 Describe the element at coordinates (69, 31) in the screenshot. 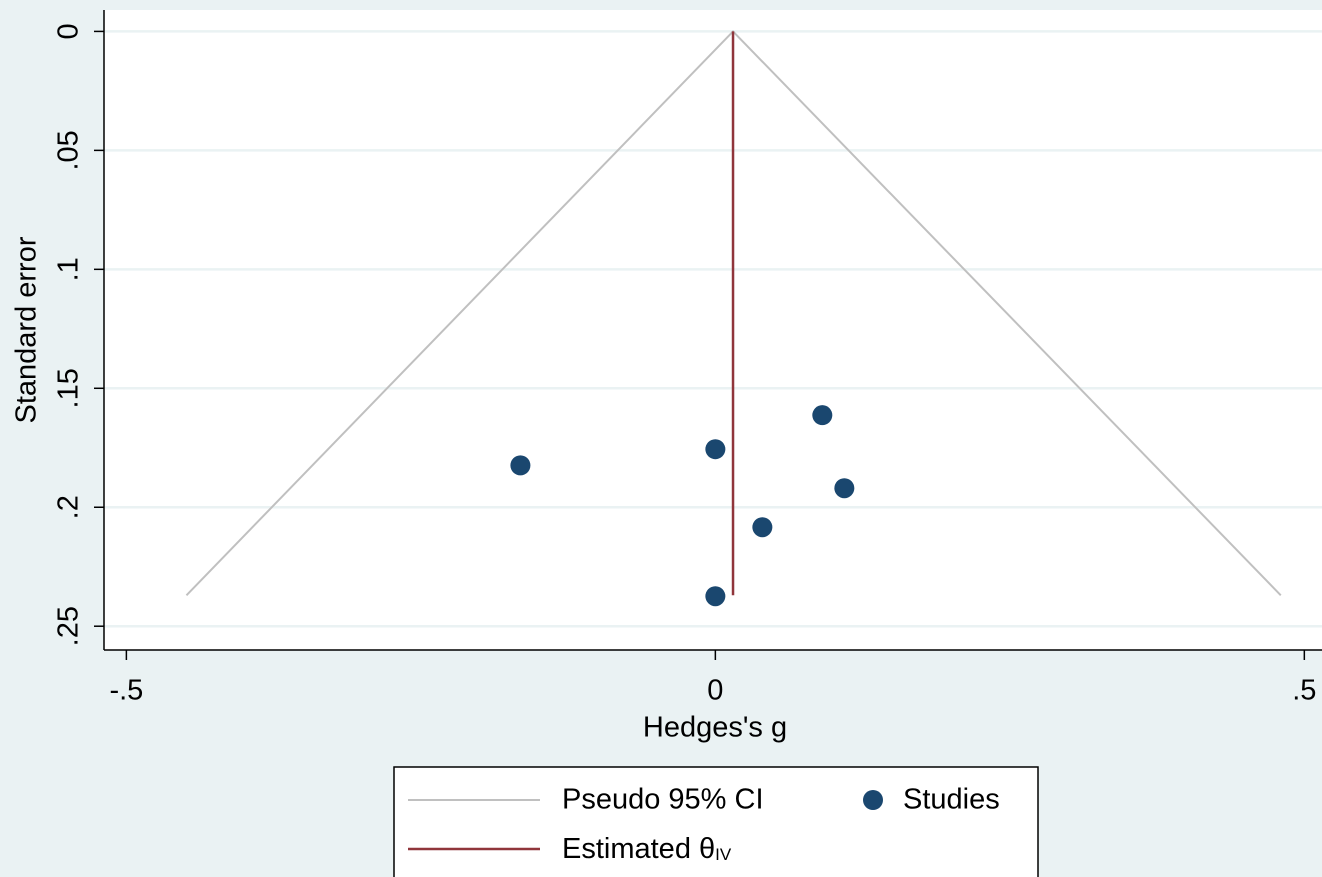

I see `y-tick-label: 0` at that location.